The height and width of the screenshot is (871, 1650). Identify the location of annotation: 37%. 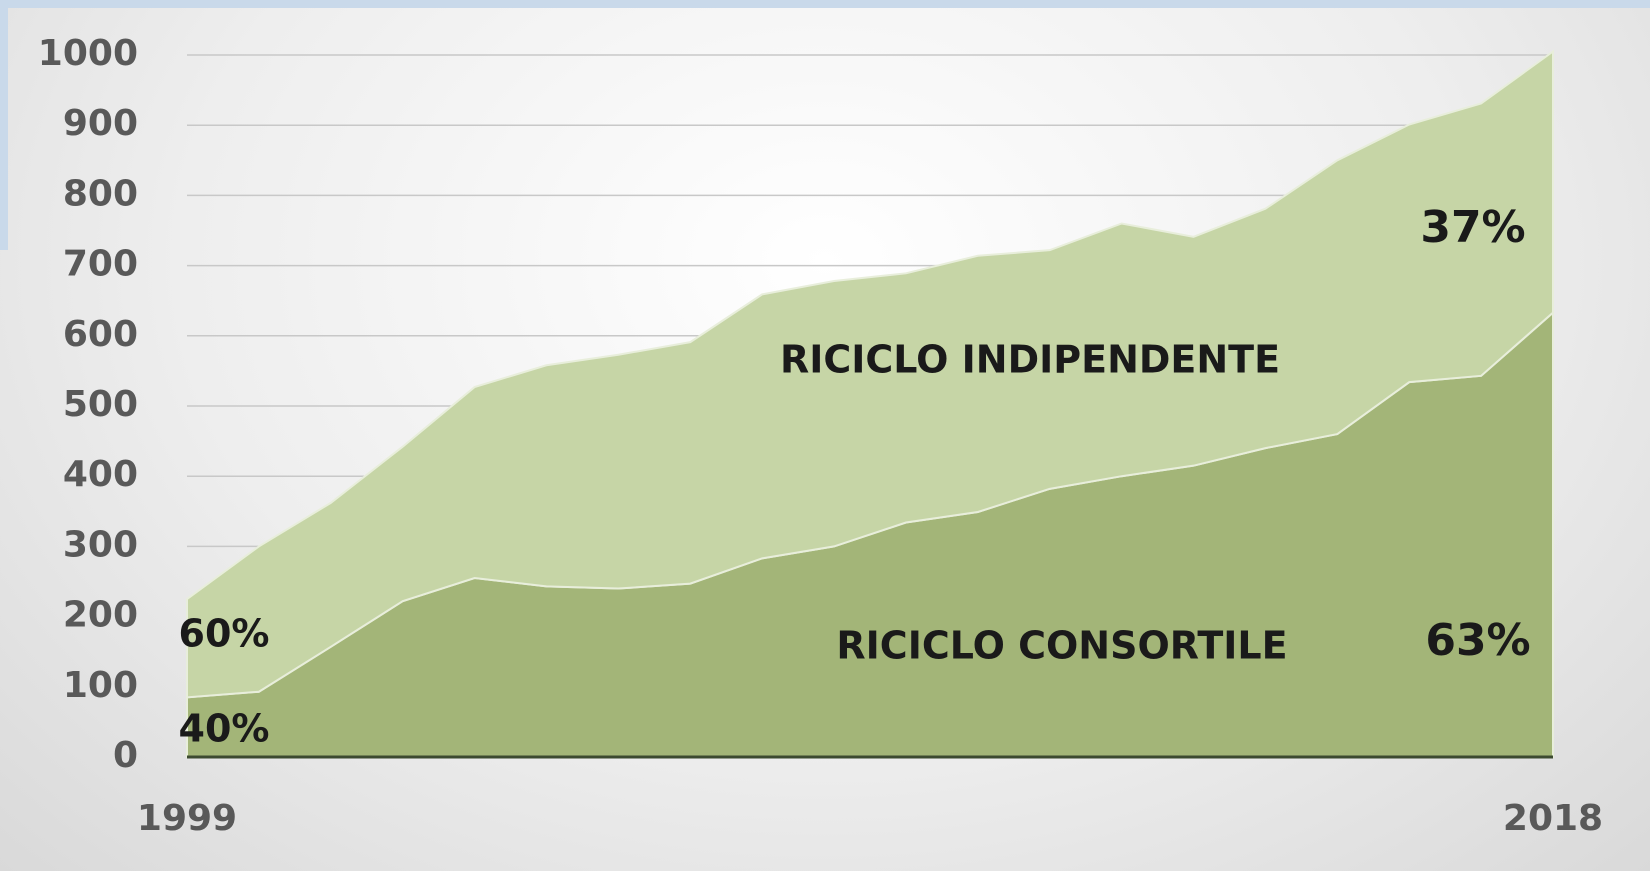
(1472, 227).